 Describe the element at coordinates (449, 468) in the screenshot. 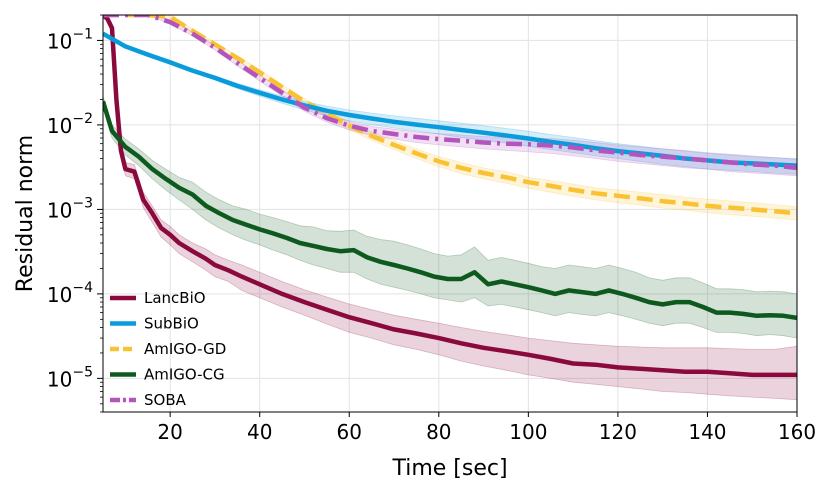

I see `x-axis-label: Time [sec]` at that location.